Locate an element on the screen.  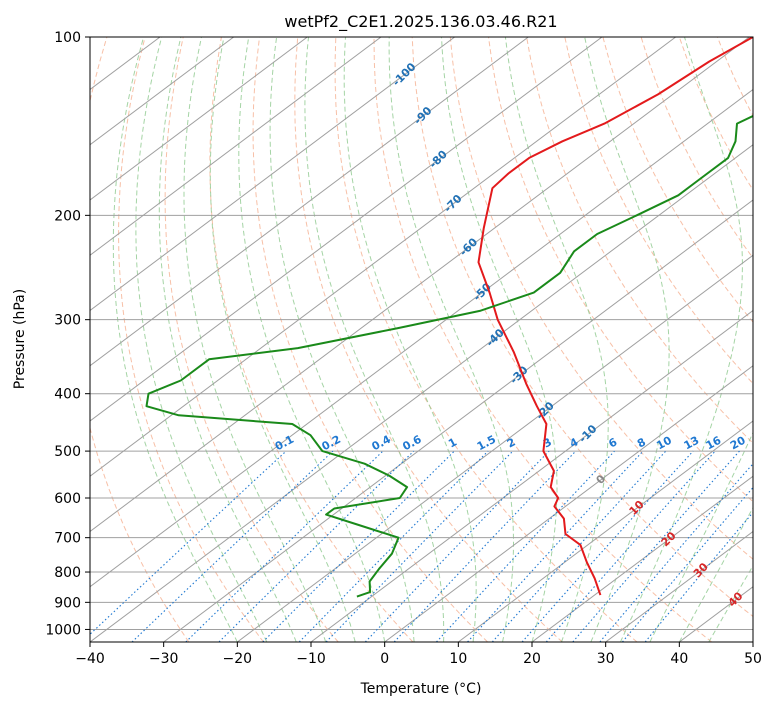
y-axis-label: Pressure (hPa) is located at coordinates (20, 339).